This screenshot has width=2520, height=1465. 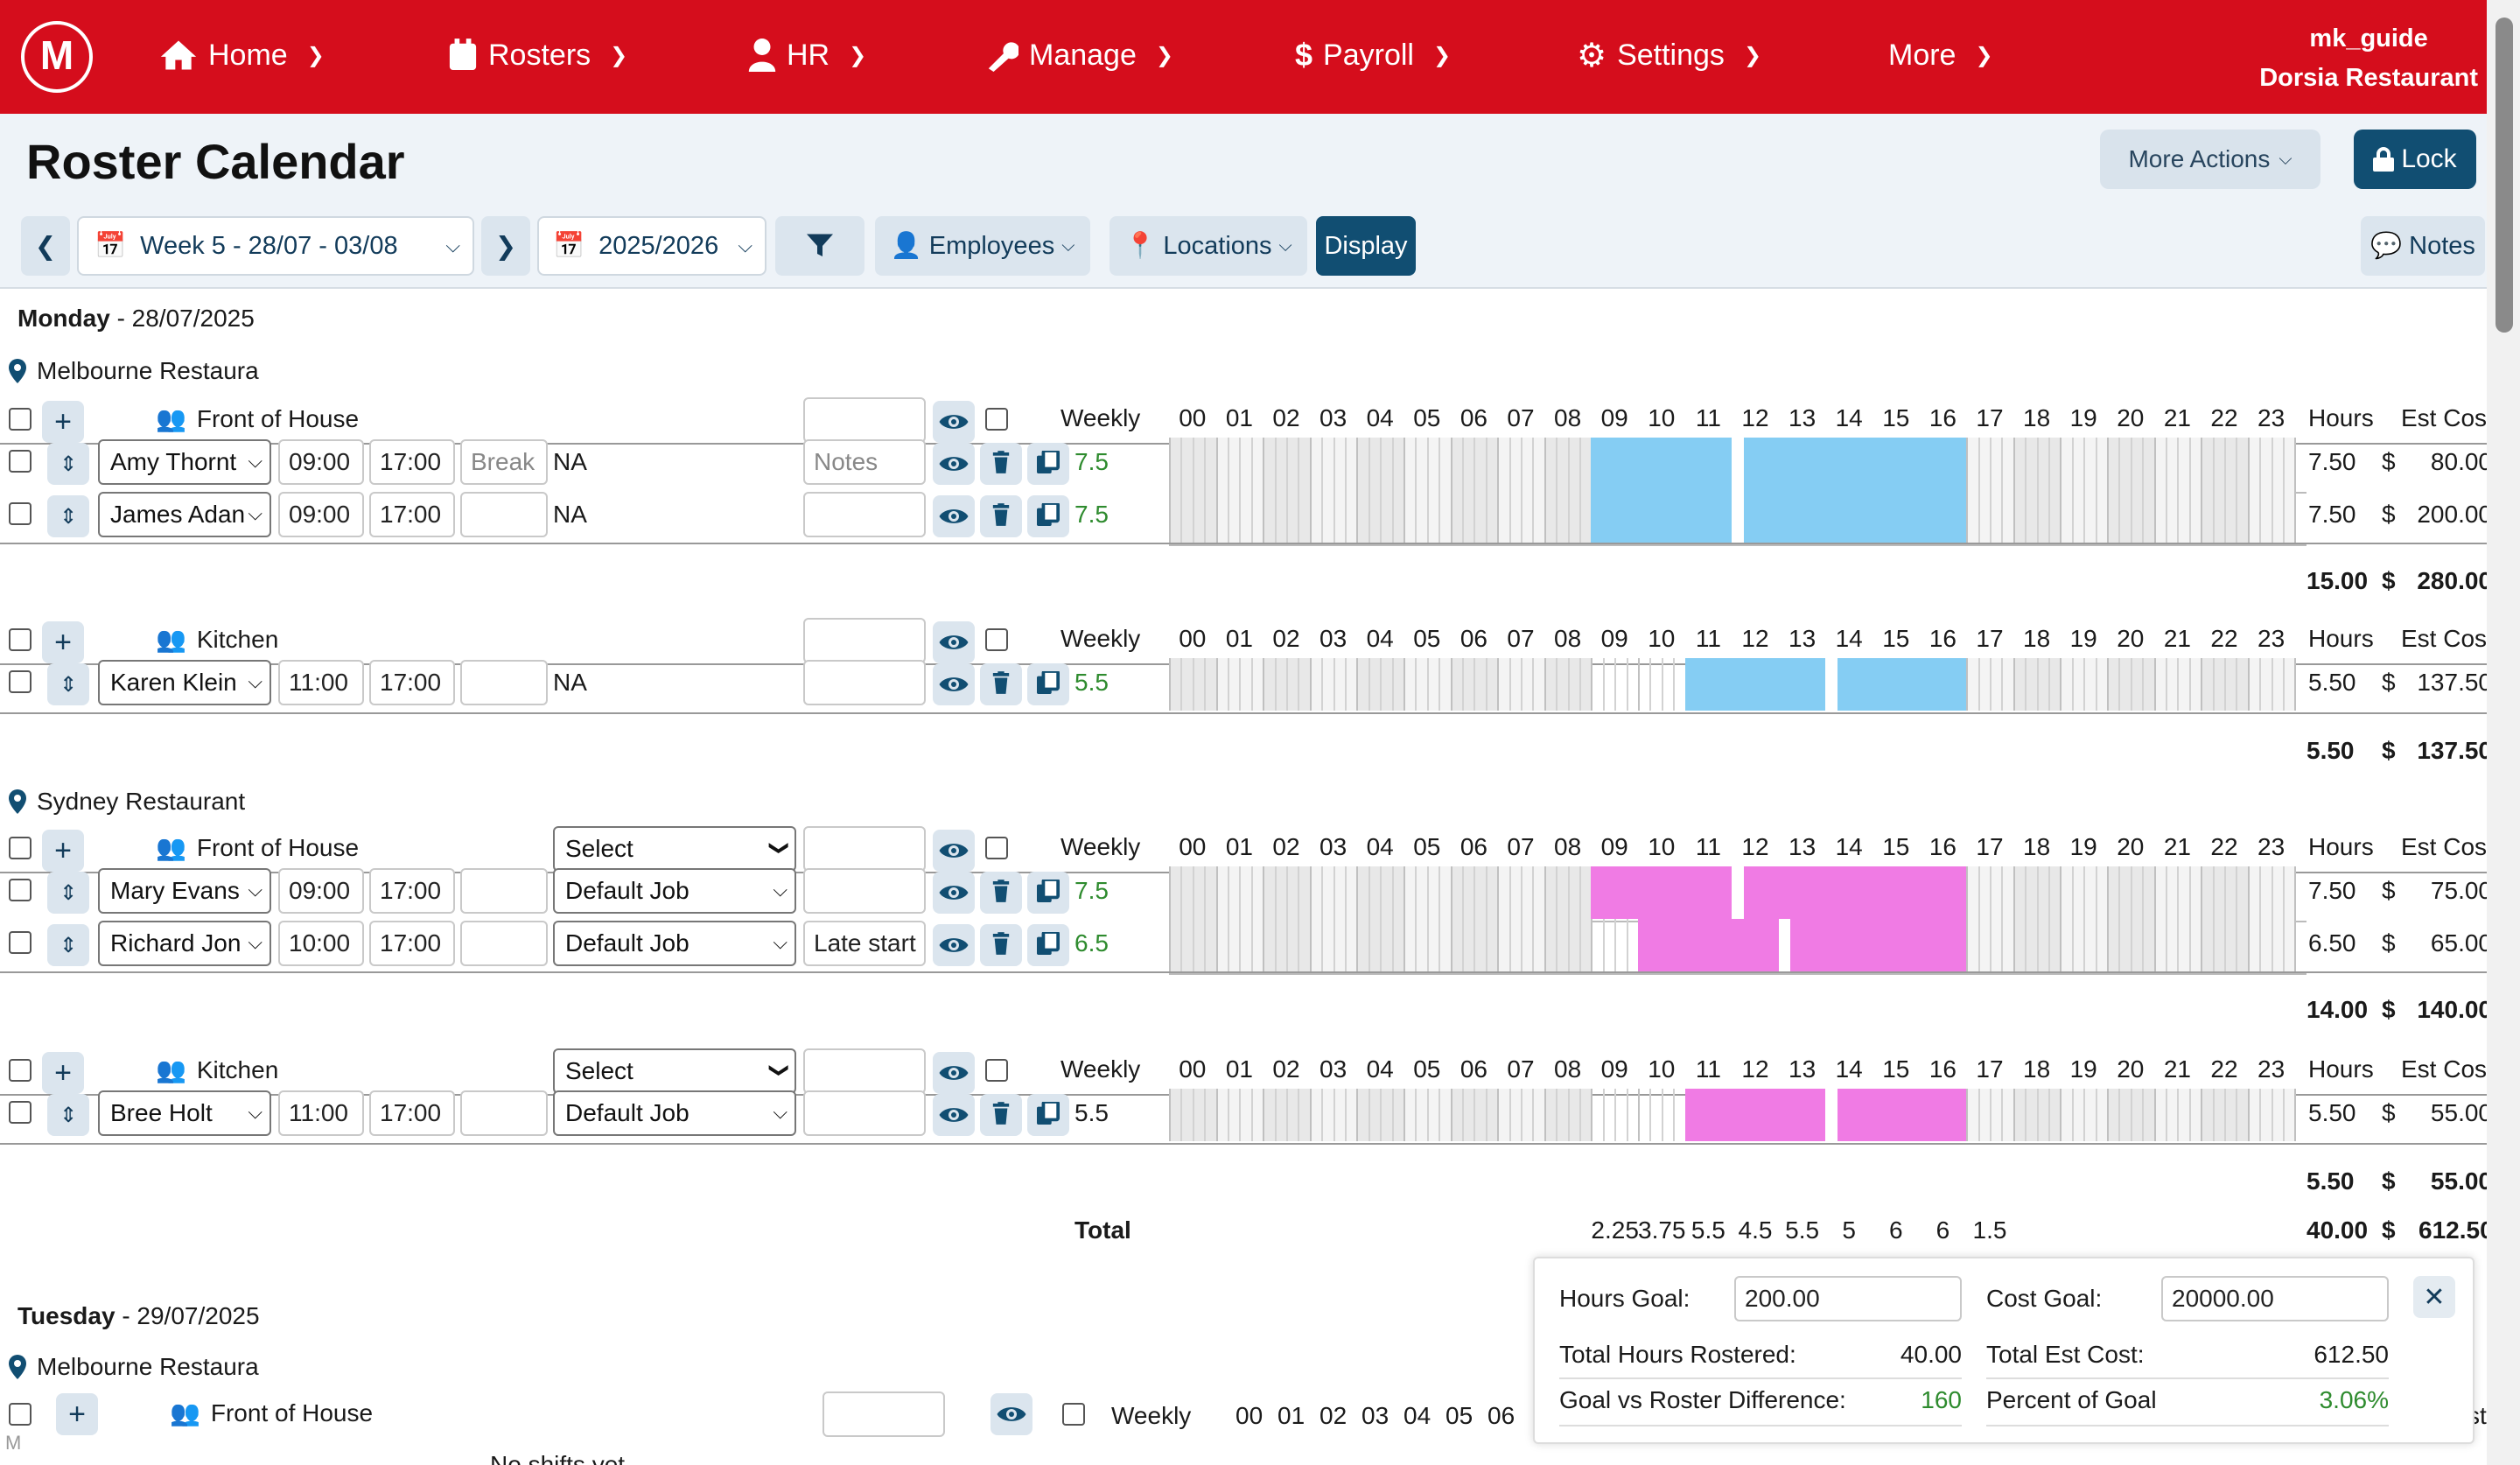 I want to click on week-select: 📅 Week 5 - 28/07 - 03/08 ⌵, so click(x=275, y=246).